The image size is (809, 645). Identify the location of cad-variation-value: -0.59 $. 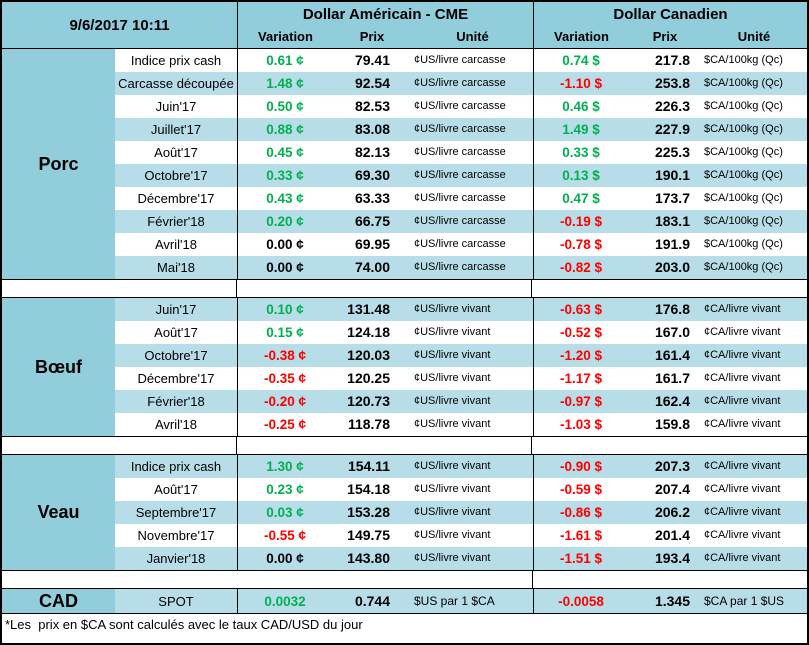
(580, 489).